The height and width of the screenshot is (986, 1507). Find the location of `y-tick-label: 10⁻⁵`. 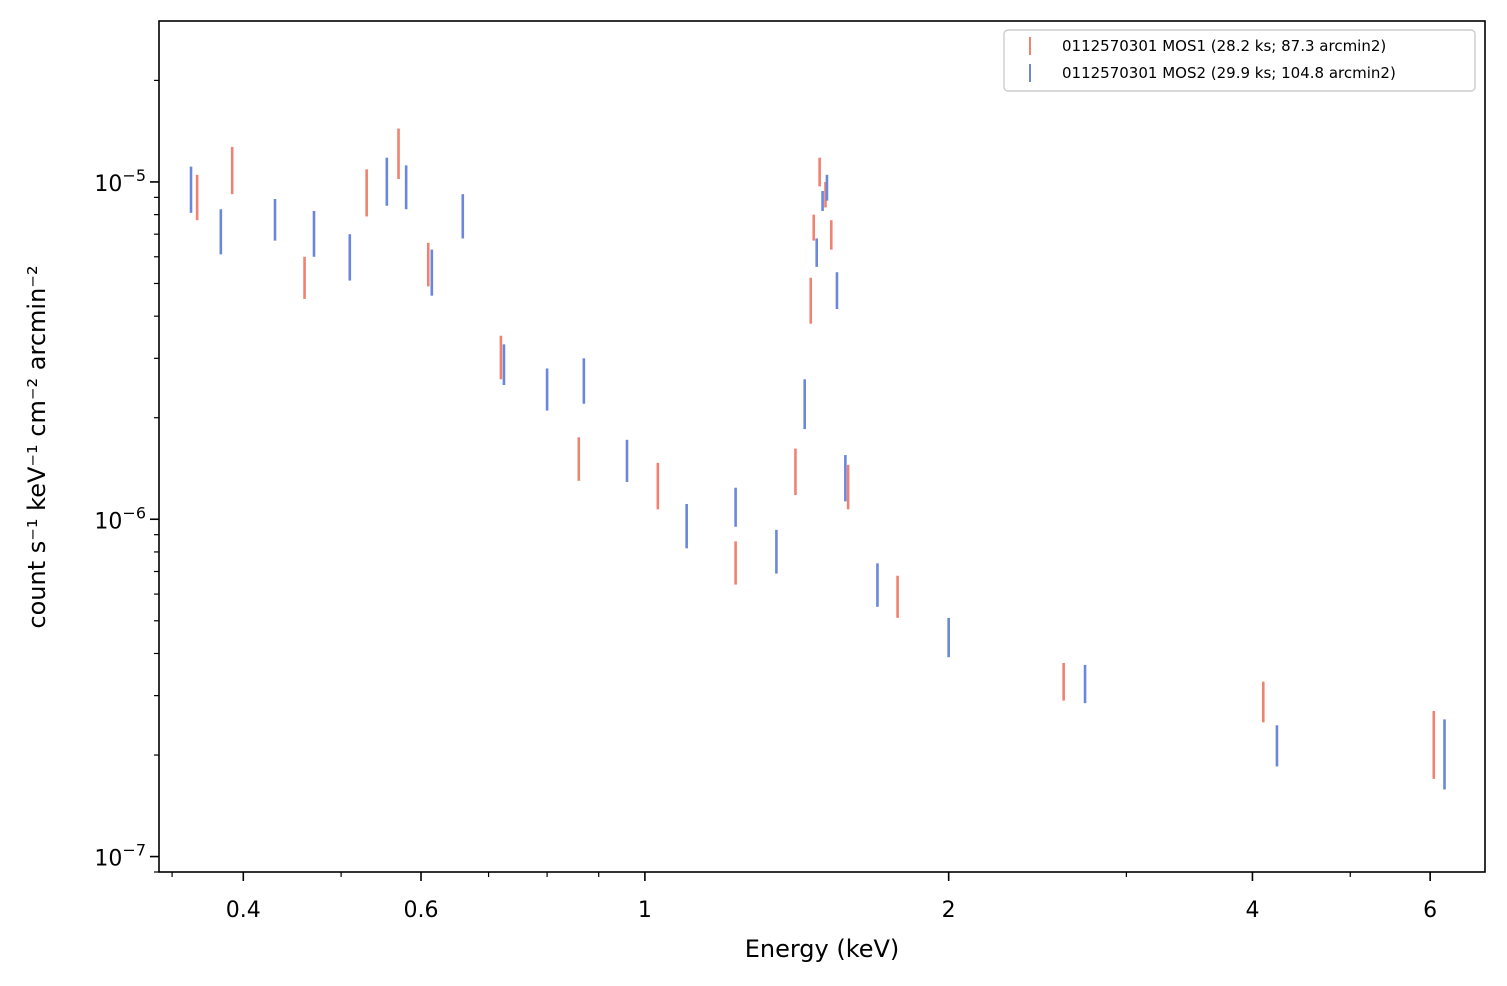

y-tick-label: 10⁻⁵ is located at coordinates (120, 181).